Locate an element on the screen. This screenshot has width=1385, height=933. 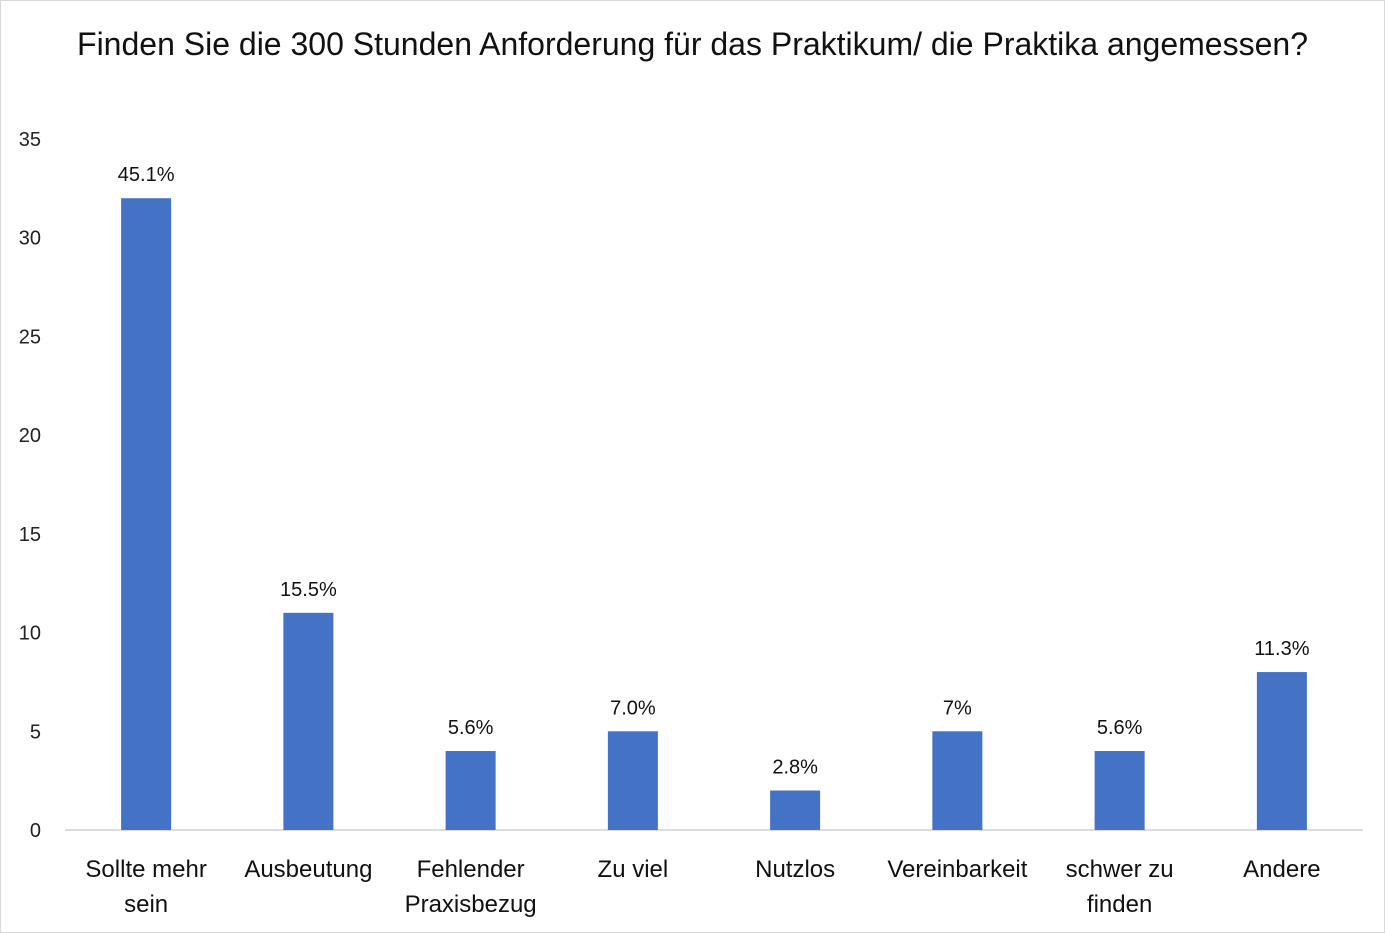
x-tick-label: Sollte mehr is located at coordinates (145, 869).